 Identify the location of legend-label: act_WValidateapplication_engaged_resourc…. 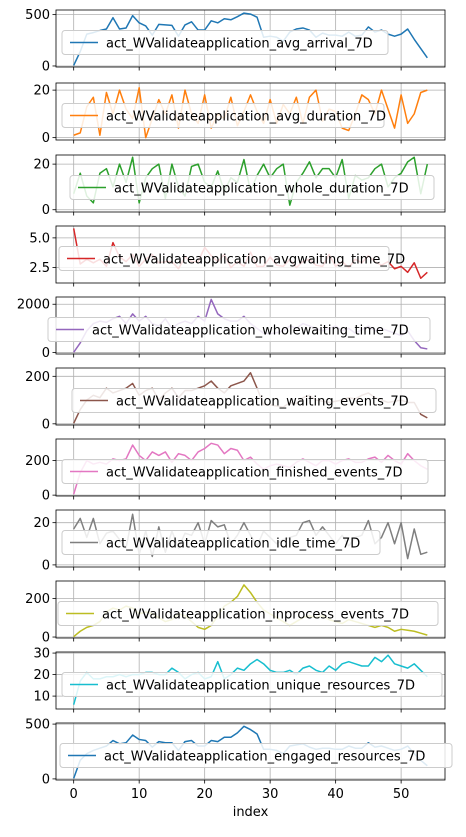
(264, 757).